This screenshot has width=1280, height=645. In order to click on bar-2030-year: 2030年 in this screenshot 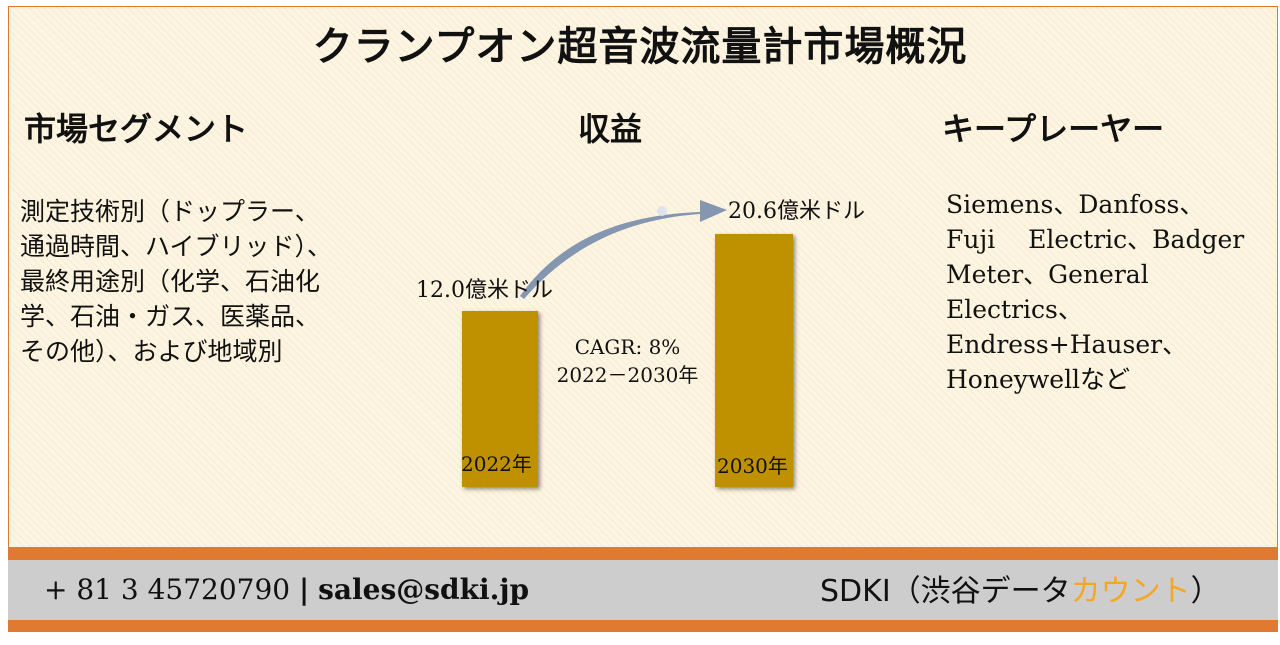, I will do `click(752, 466)`.